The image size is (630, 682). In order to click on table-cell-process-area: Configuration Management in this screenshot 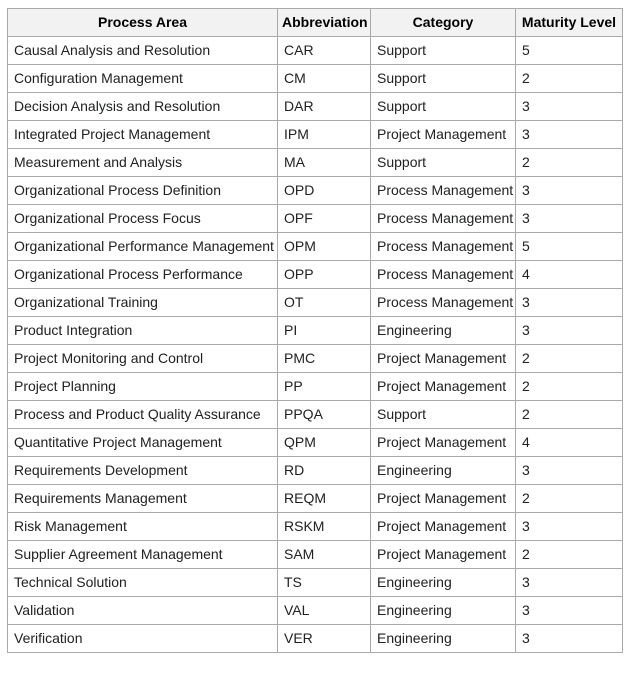, I will do `click(142, 78)`.